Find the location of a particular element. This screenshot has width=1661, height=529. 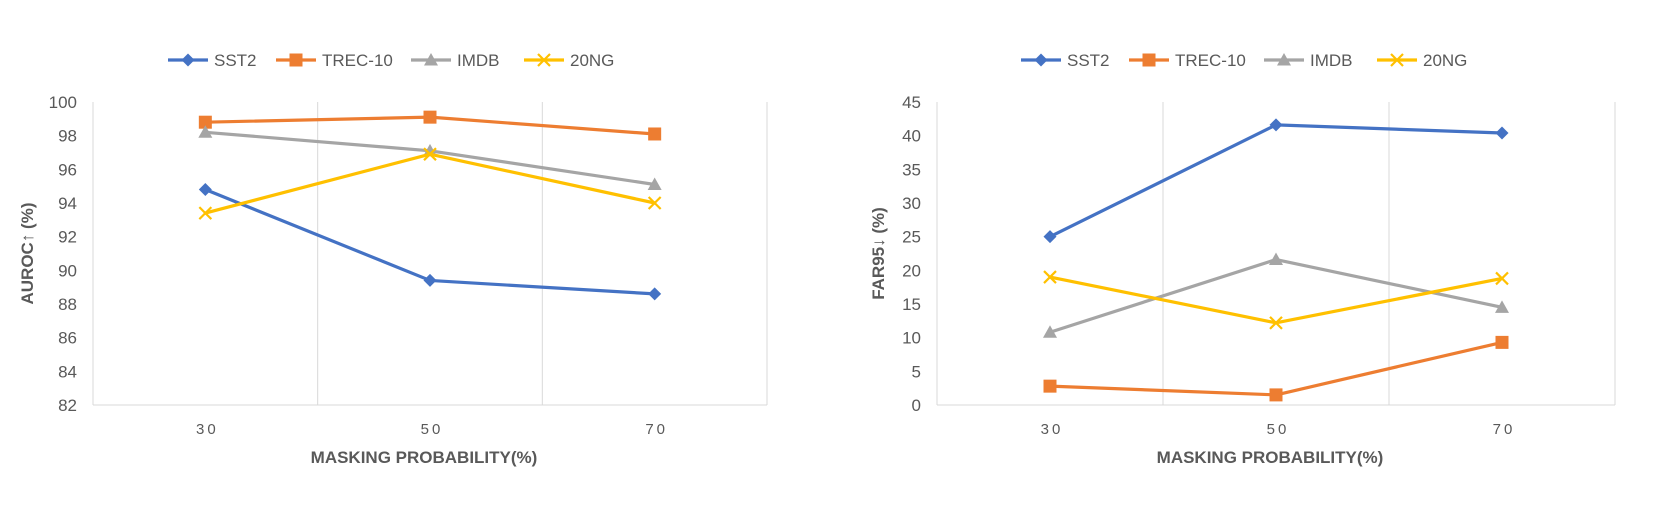

y-tick-label: 15 is located at coordinates (911, 304).